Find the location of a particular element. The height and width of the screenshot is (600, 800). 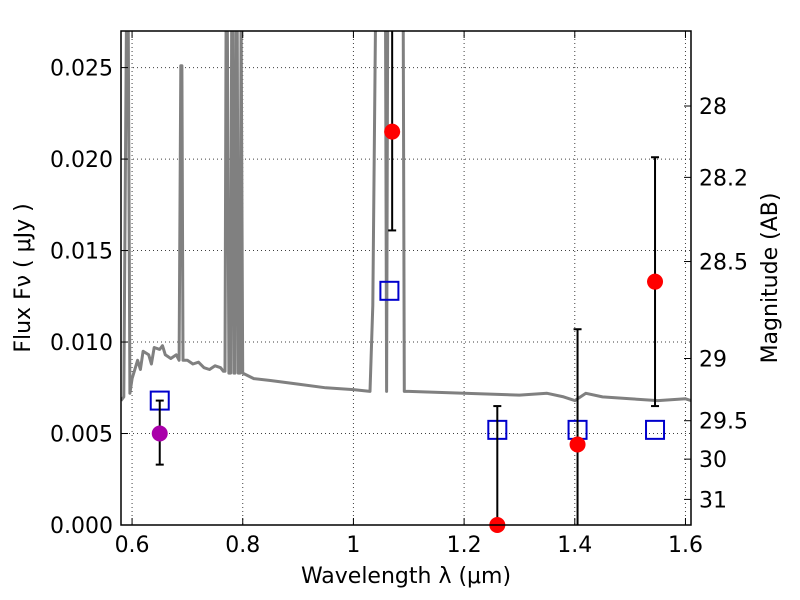

x-tick-label: 1.4 is located at coordinates (574, 545).